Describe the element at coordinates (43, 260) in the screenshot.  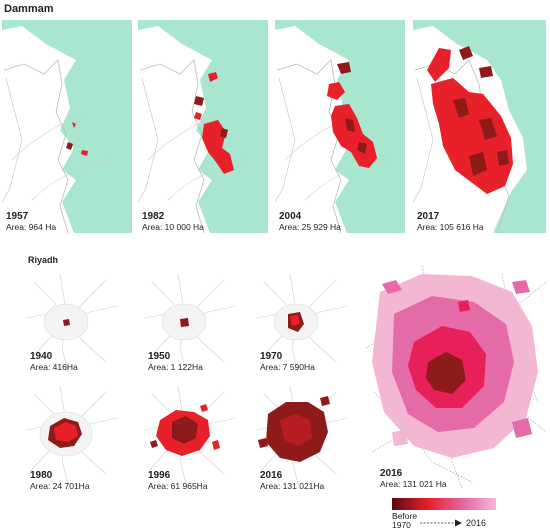
I see `riyadh-title: Riyadh` at that location.